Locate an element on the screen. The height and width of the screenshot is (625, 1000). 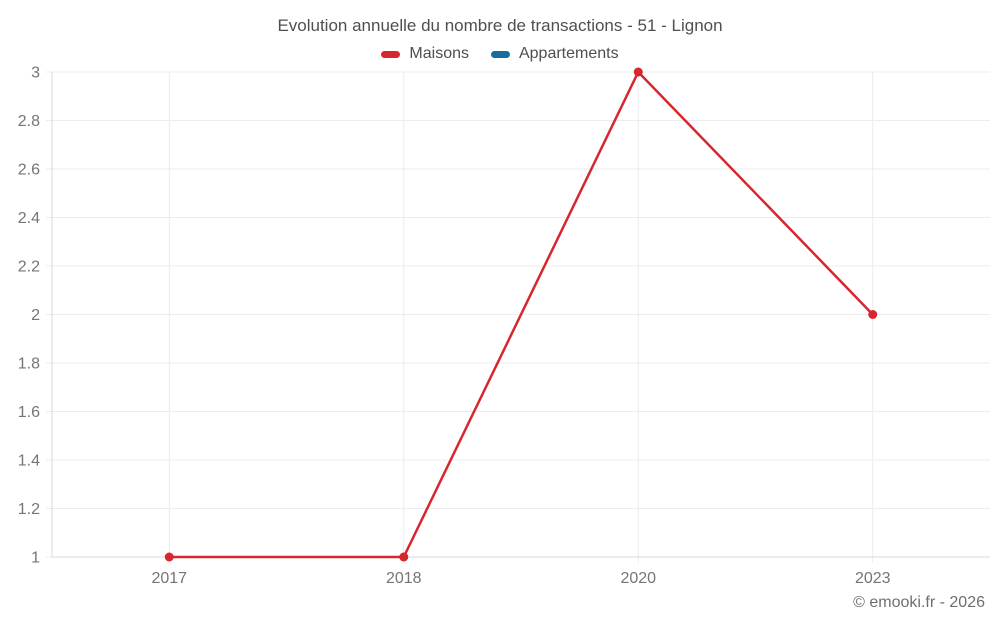
y-tick-label: 2.2 is located at coordinates (29, 267).